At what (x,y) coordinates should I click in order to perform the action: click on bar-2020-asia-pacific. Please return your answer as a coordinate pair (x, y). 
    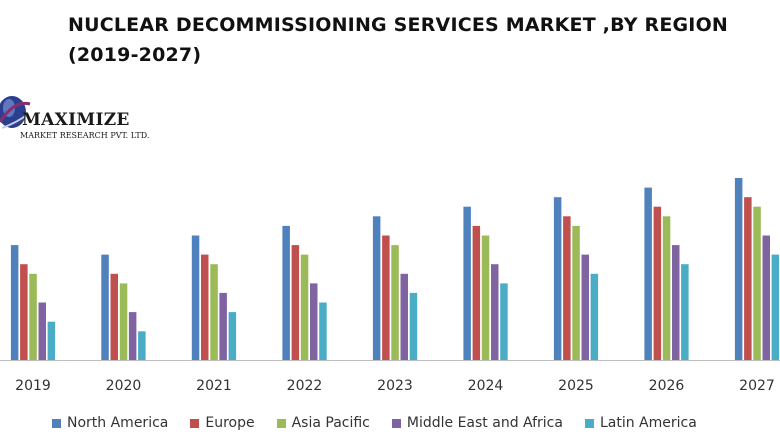
    Looking at the image, I should click on (123, 321).